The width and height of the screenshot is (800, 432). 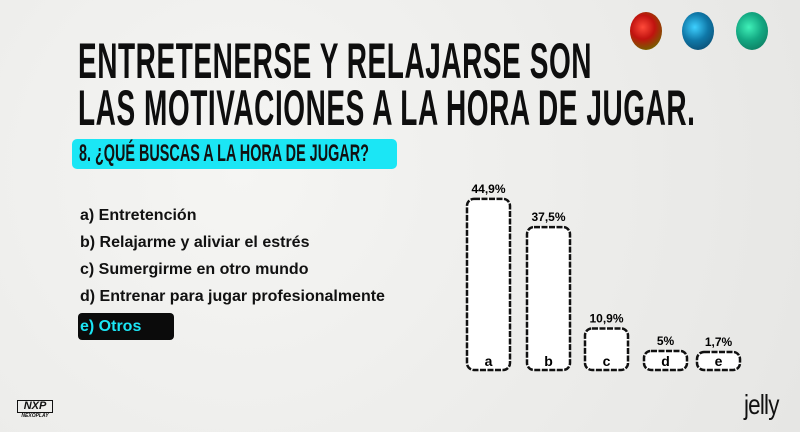 What do you see at coordinates (606, 349) in the screenshot?
I see `bar-c` at bounding box center [606, 349].